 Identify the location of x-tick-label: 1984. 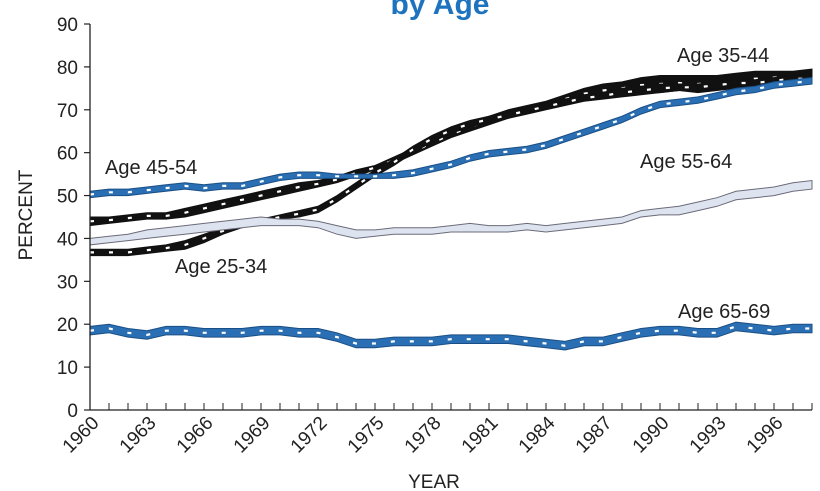
(537, 434).